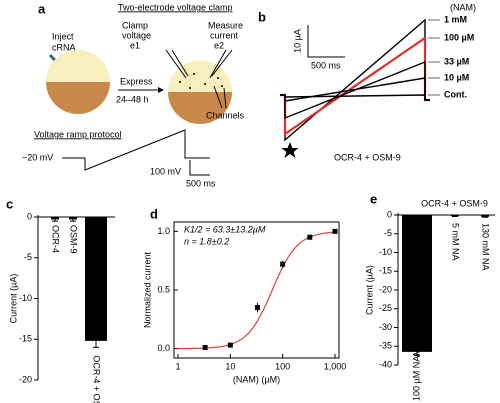 The image size is (500, 403). What do you see at coordinates (175, 7) in the screenshot?
I see `clamp-title: Two-electrode voltage clamp` at bounding box center [175, 7].